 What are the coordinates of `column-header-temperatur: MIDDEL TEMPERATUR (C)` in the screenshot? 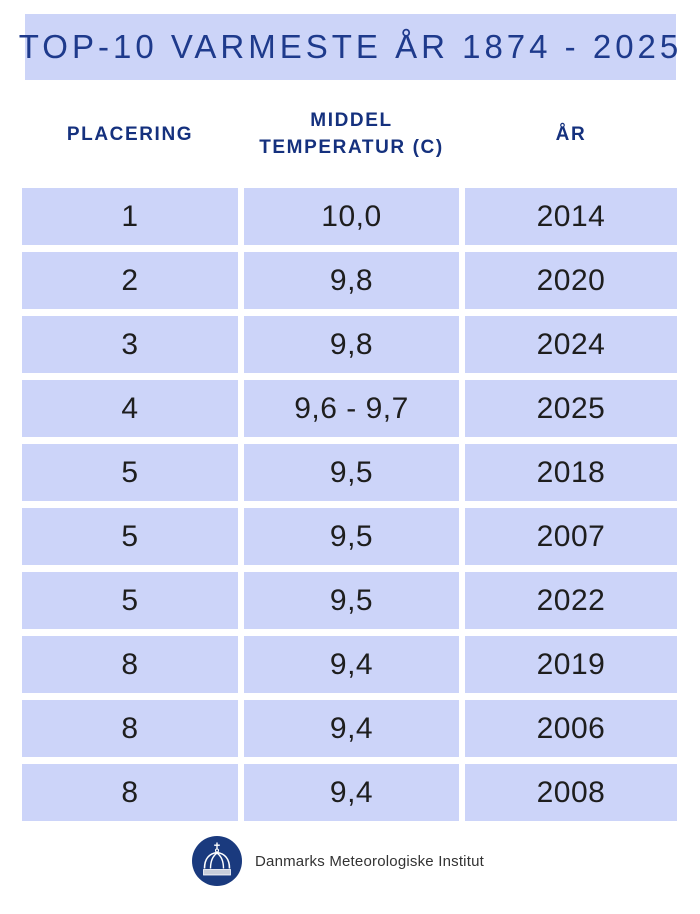 It's located at (351, 134).